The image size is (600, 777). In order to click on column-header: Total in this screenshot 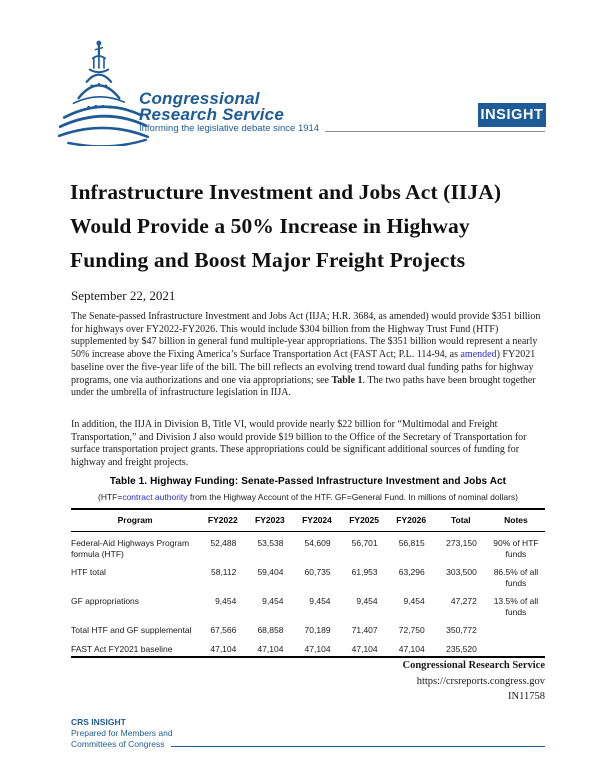, I will do `click(460, 520)`.